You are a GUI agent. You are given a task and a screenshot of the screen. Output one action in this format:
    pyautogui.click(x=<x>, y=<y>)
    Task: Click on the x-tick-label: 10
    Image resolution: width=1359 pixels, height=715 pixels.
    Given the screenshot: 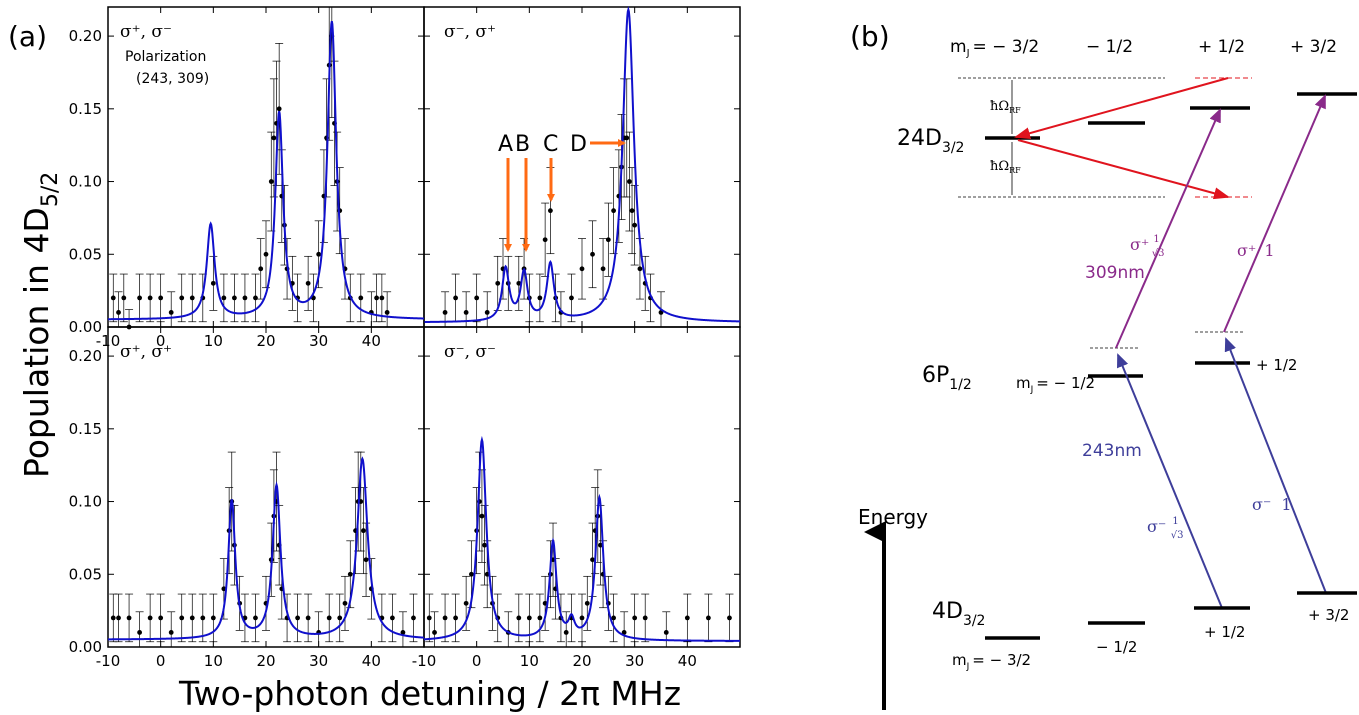 What is the action you would take?
    pyautogui.click(x=213, y=661)
    